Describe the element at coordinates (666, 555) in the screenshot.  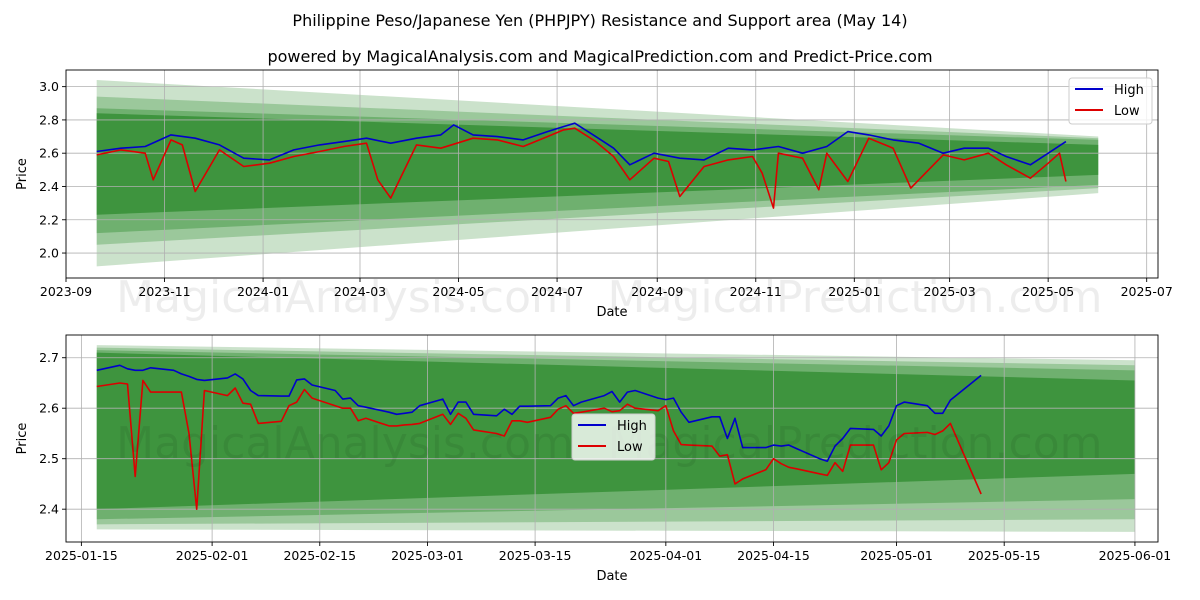
I see `x-tick-label: 2025-04-01` at that location.